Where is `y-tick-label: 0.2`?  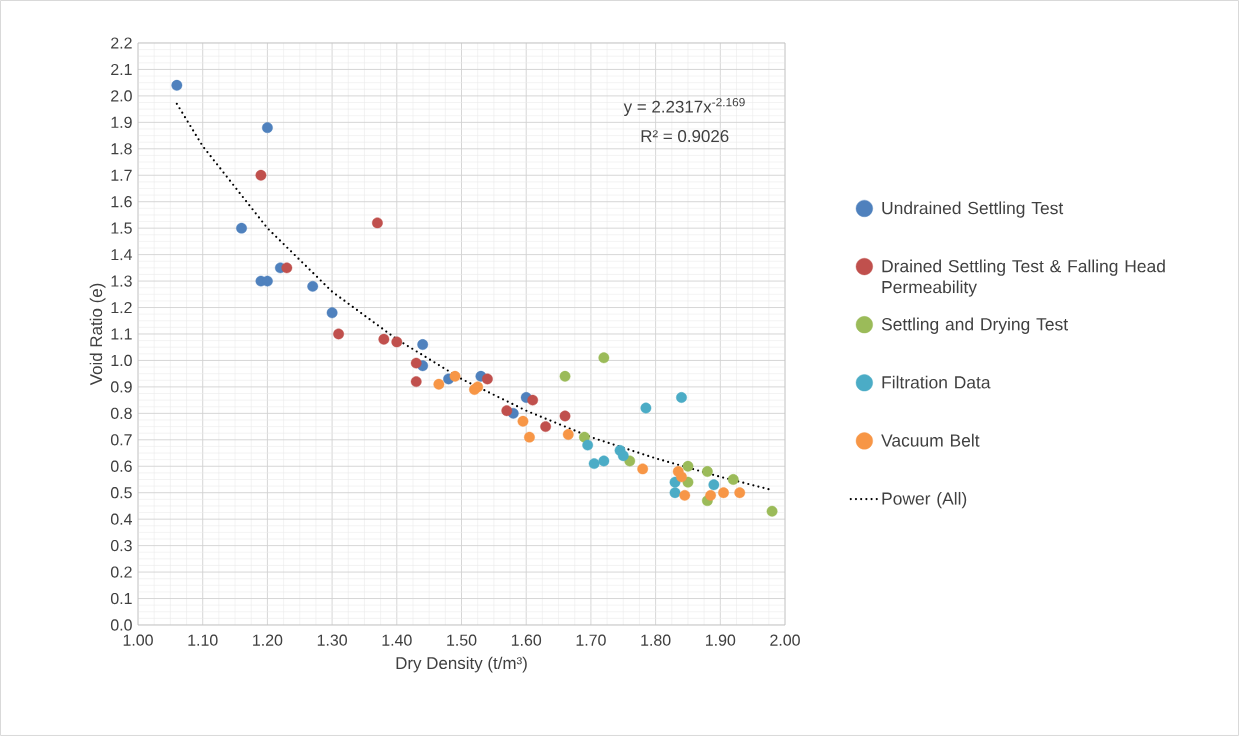
y-tick-label: 0.2 is located at coordinates (121, 572).